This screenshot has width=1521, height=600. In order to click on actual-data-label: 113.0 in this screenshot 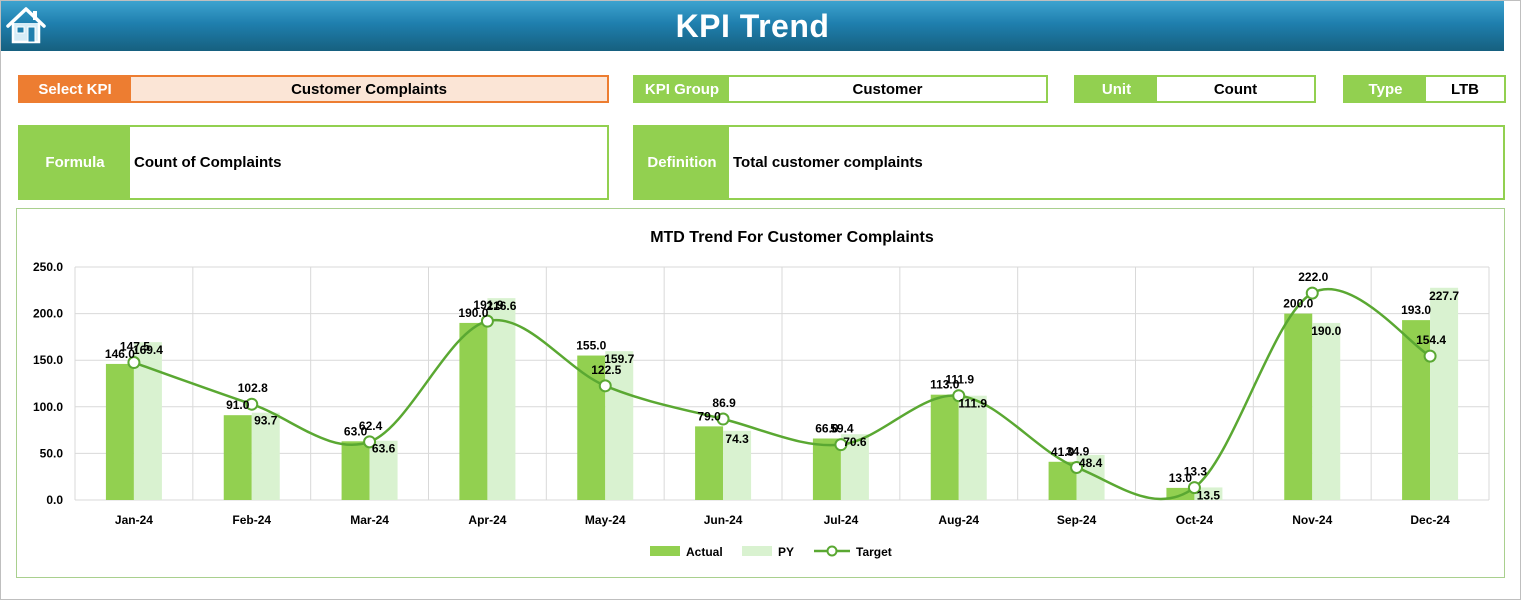, I will do `click(945, 385)`.